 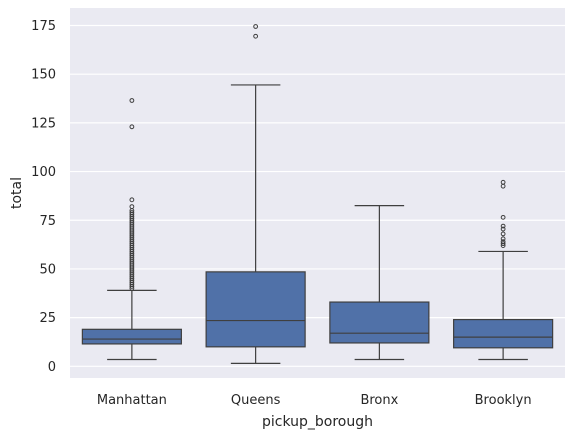 I want to click on x-axis-label: pickup_borough, so click(x=317, y=422).